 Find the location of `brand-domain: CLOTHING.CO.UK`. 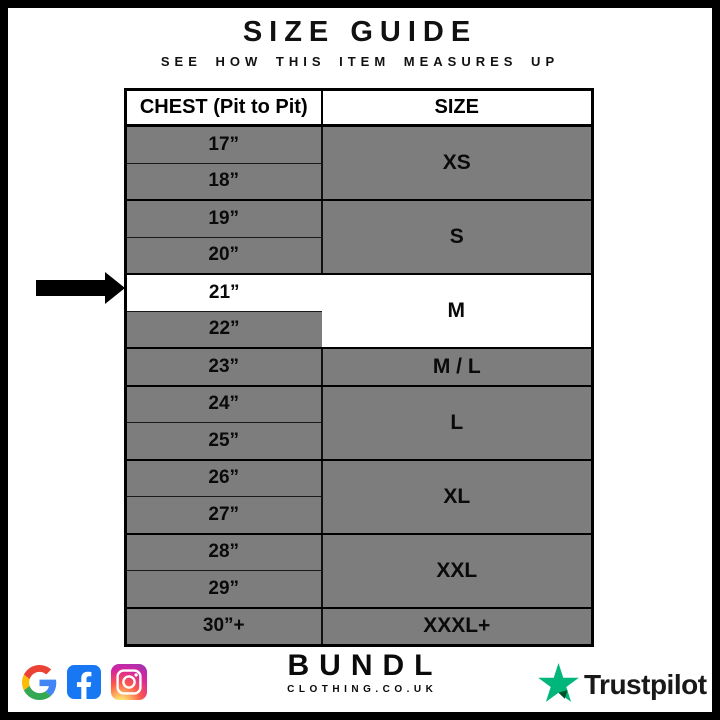

brand-domain: CLOTHING.CO.UK is located at coordinates (362, 689).